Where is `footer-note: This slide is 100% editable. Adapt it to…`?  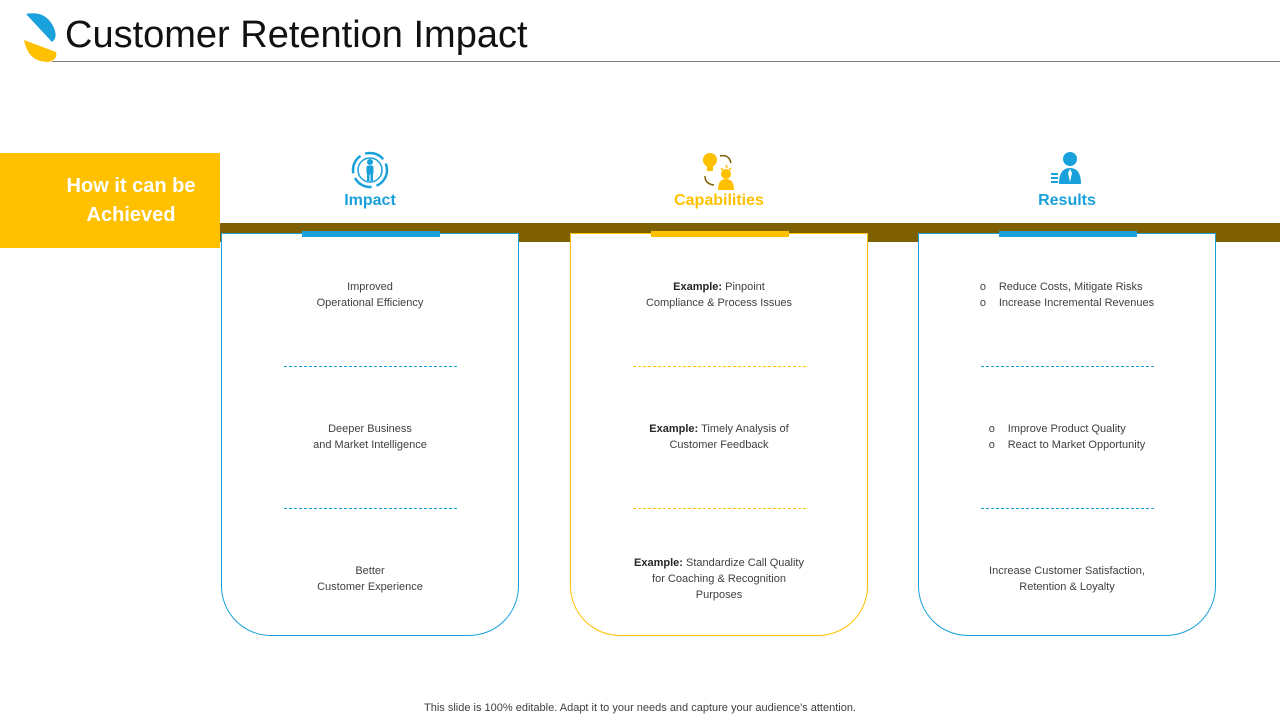 footer-note: This slide is 100% editable. Adapt it to… is located at coordinates (640, 708).